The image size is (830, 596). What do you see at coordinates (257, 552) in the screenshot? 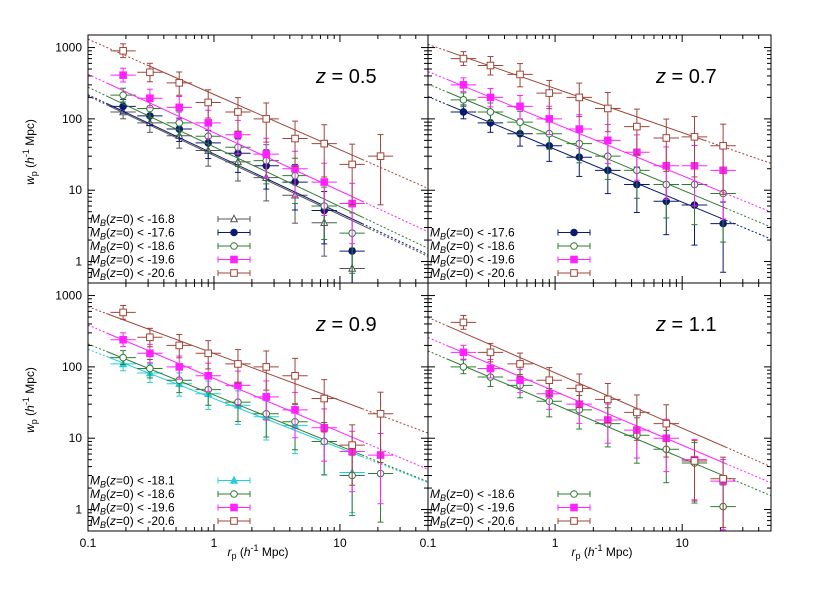
I see `x-axis-title-left: rp (h-1 Mpc)` at bounding box center [257, 552].